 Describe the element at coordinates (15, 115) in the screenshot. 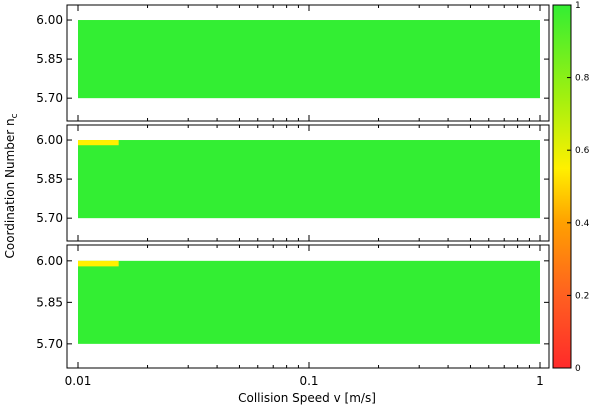

I see `y-axis-label-subscript: c` at that location.